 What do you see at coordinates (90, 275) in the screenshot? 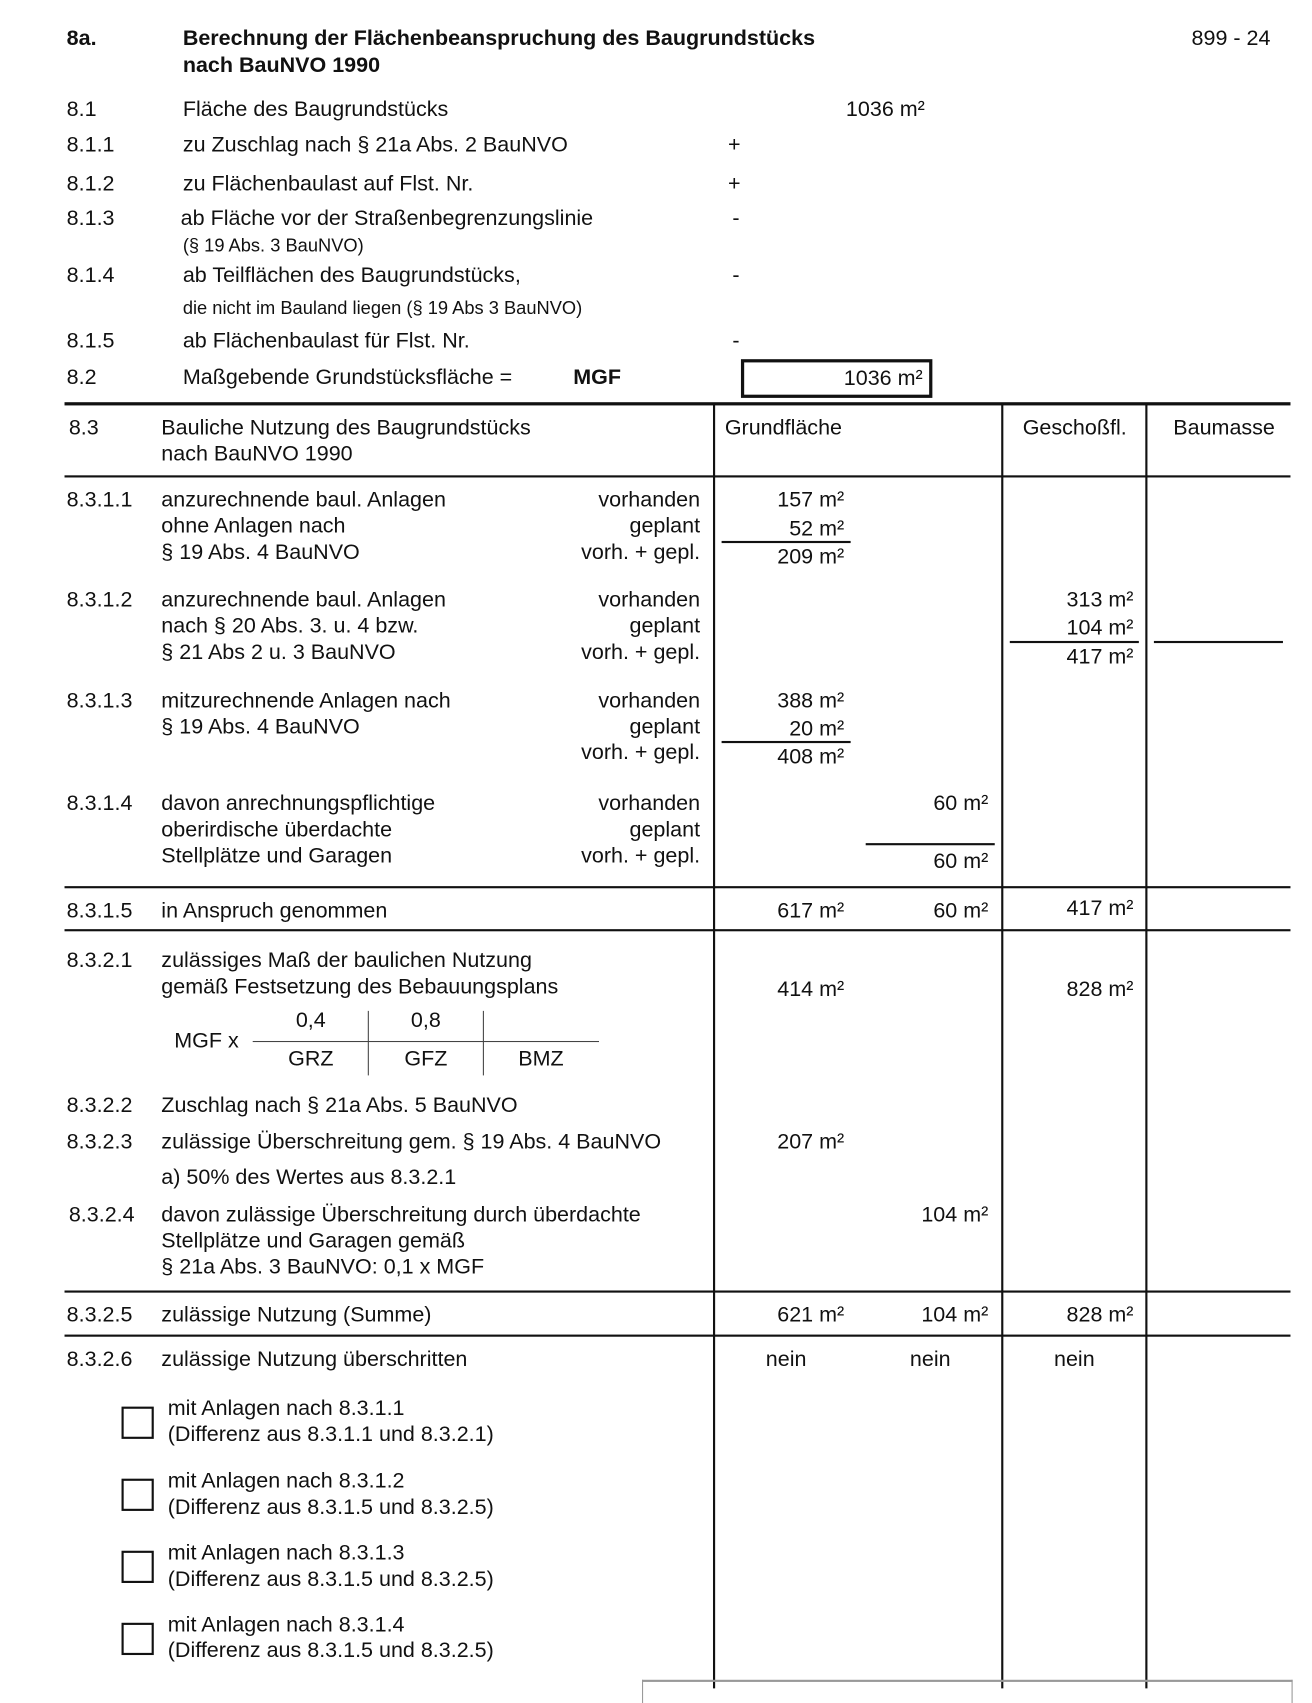
I see `row-number: 8.1.4` at bounding box center [90, 275].